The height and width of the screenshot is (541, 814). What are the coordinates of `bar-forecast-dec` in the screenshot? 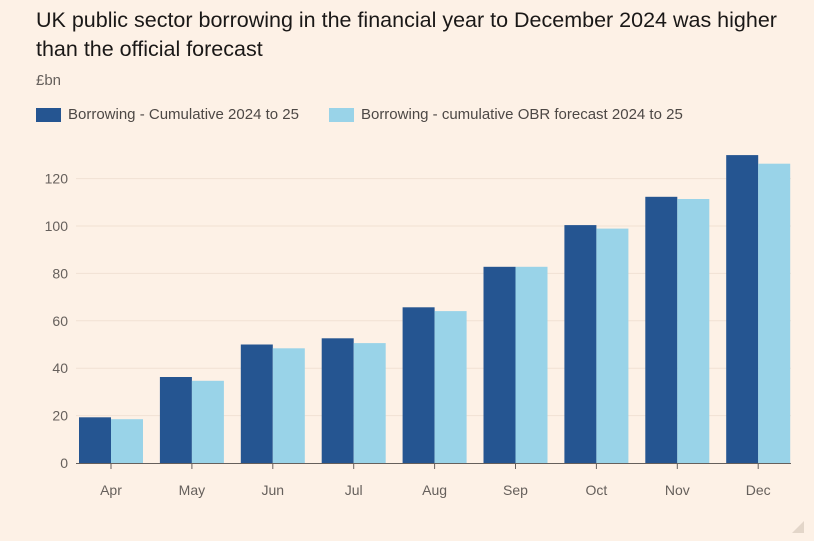 It's located at (774, 313).